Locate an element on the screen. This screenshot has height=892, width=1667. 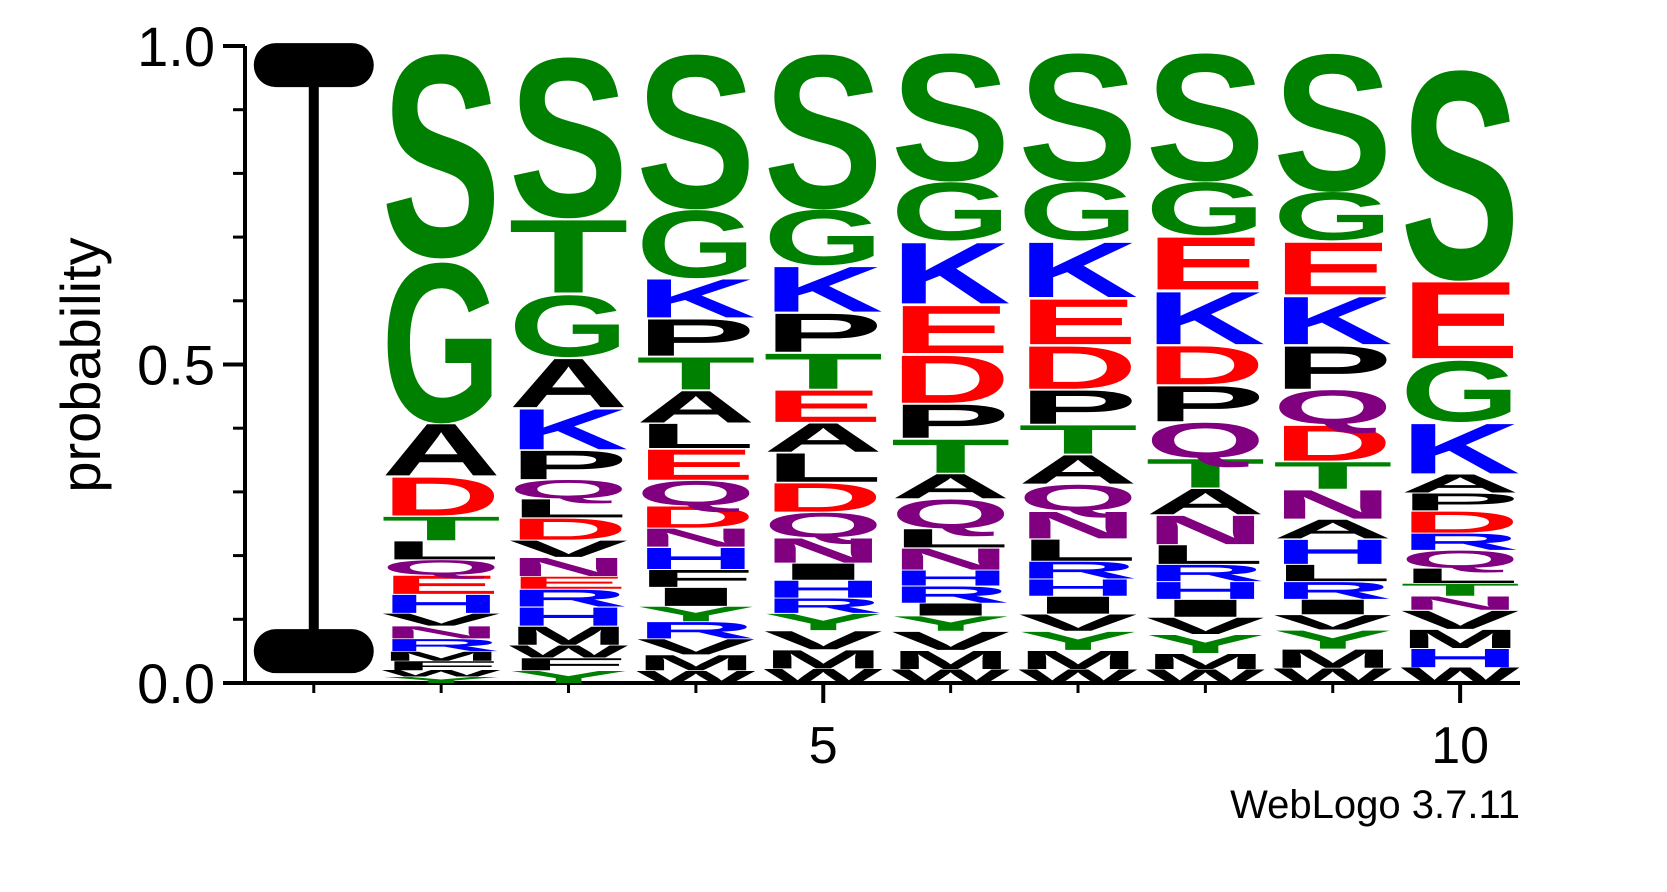
x-tick-label: 10 is located at coordinates (1460, 746).